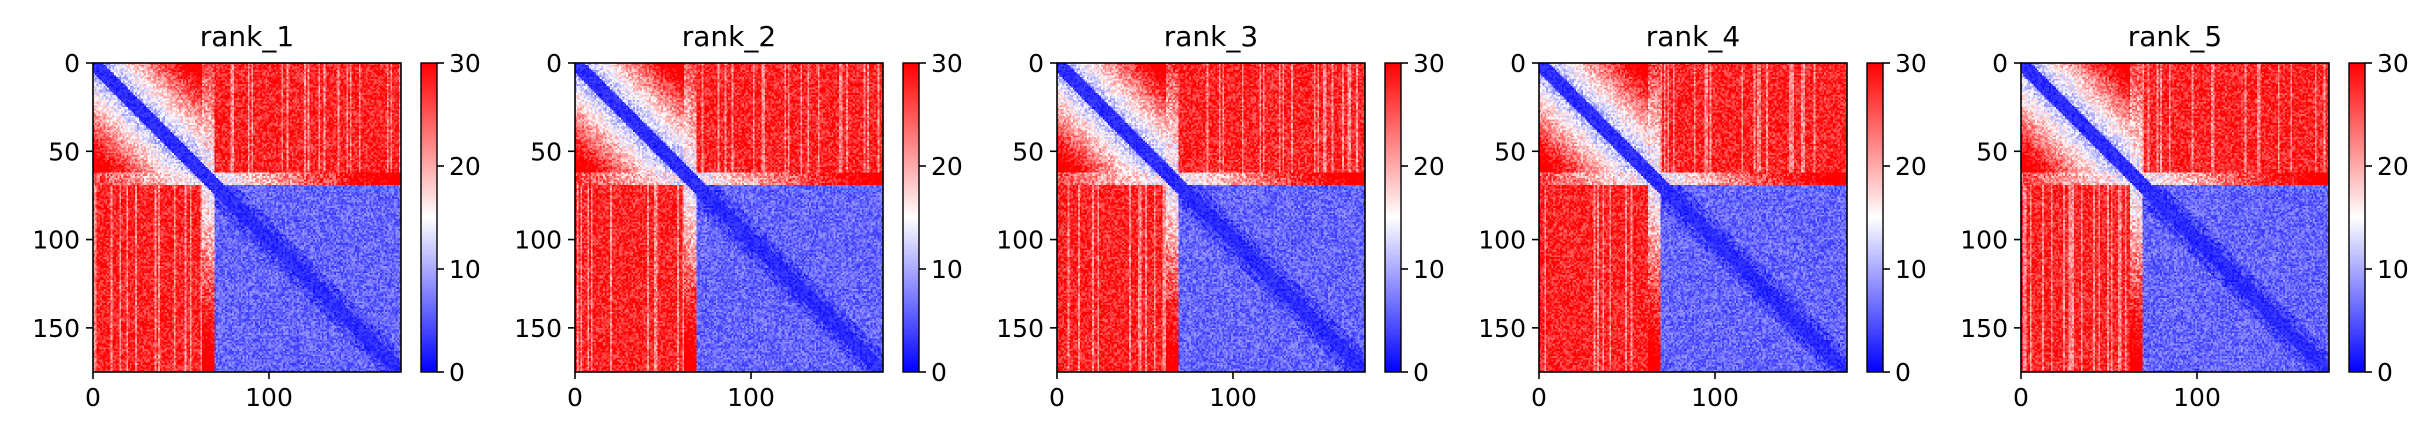 Image resolution: width=2435 pixels, height=438 pixels. What do you see at coordinates (1693, 36) in the screenshot?
I see `panel-title: rank_4` at bounding box center [1693, 36].